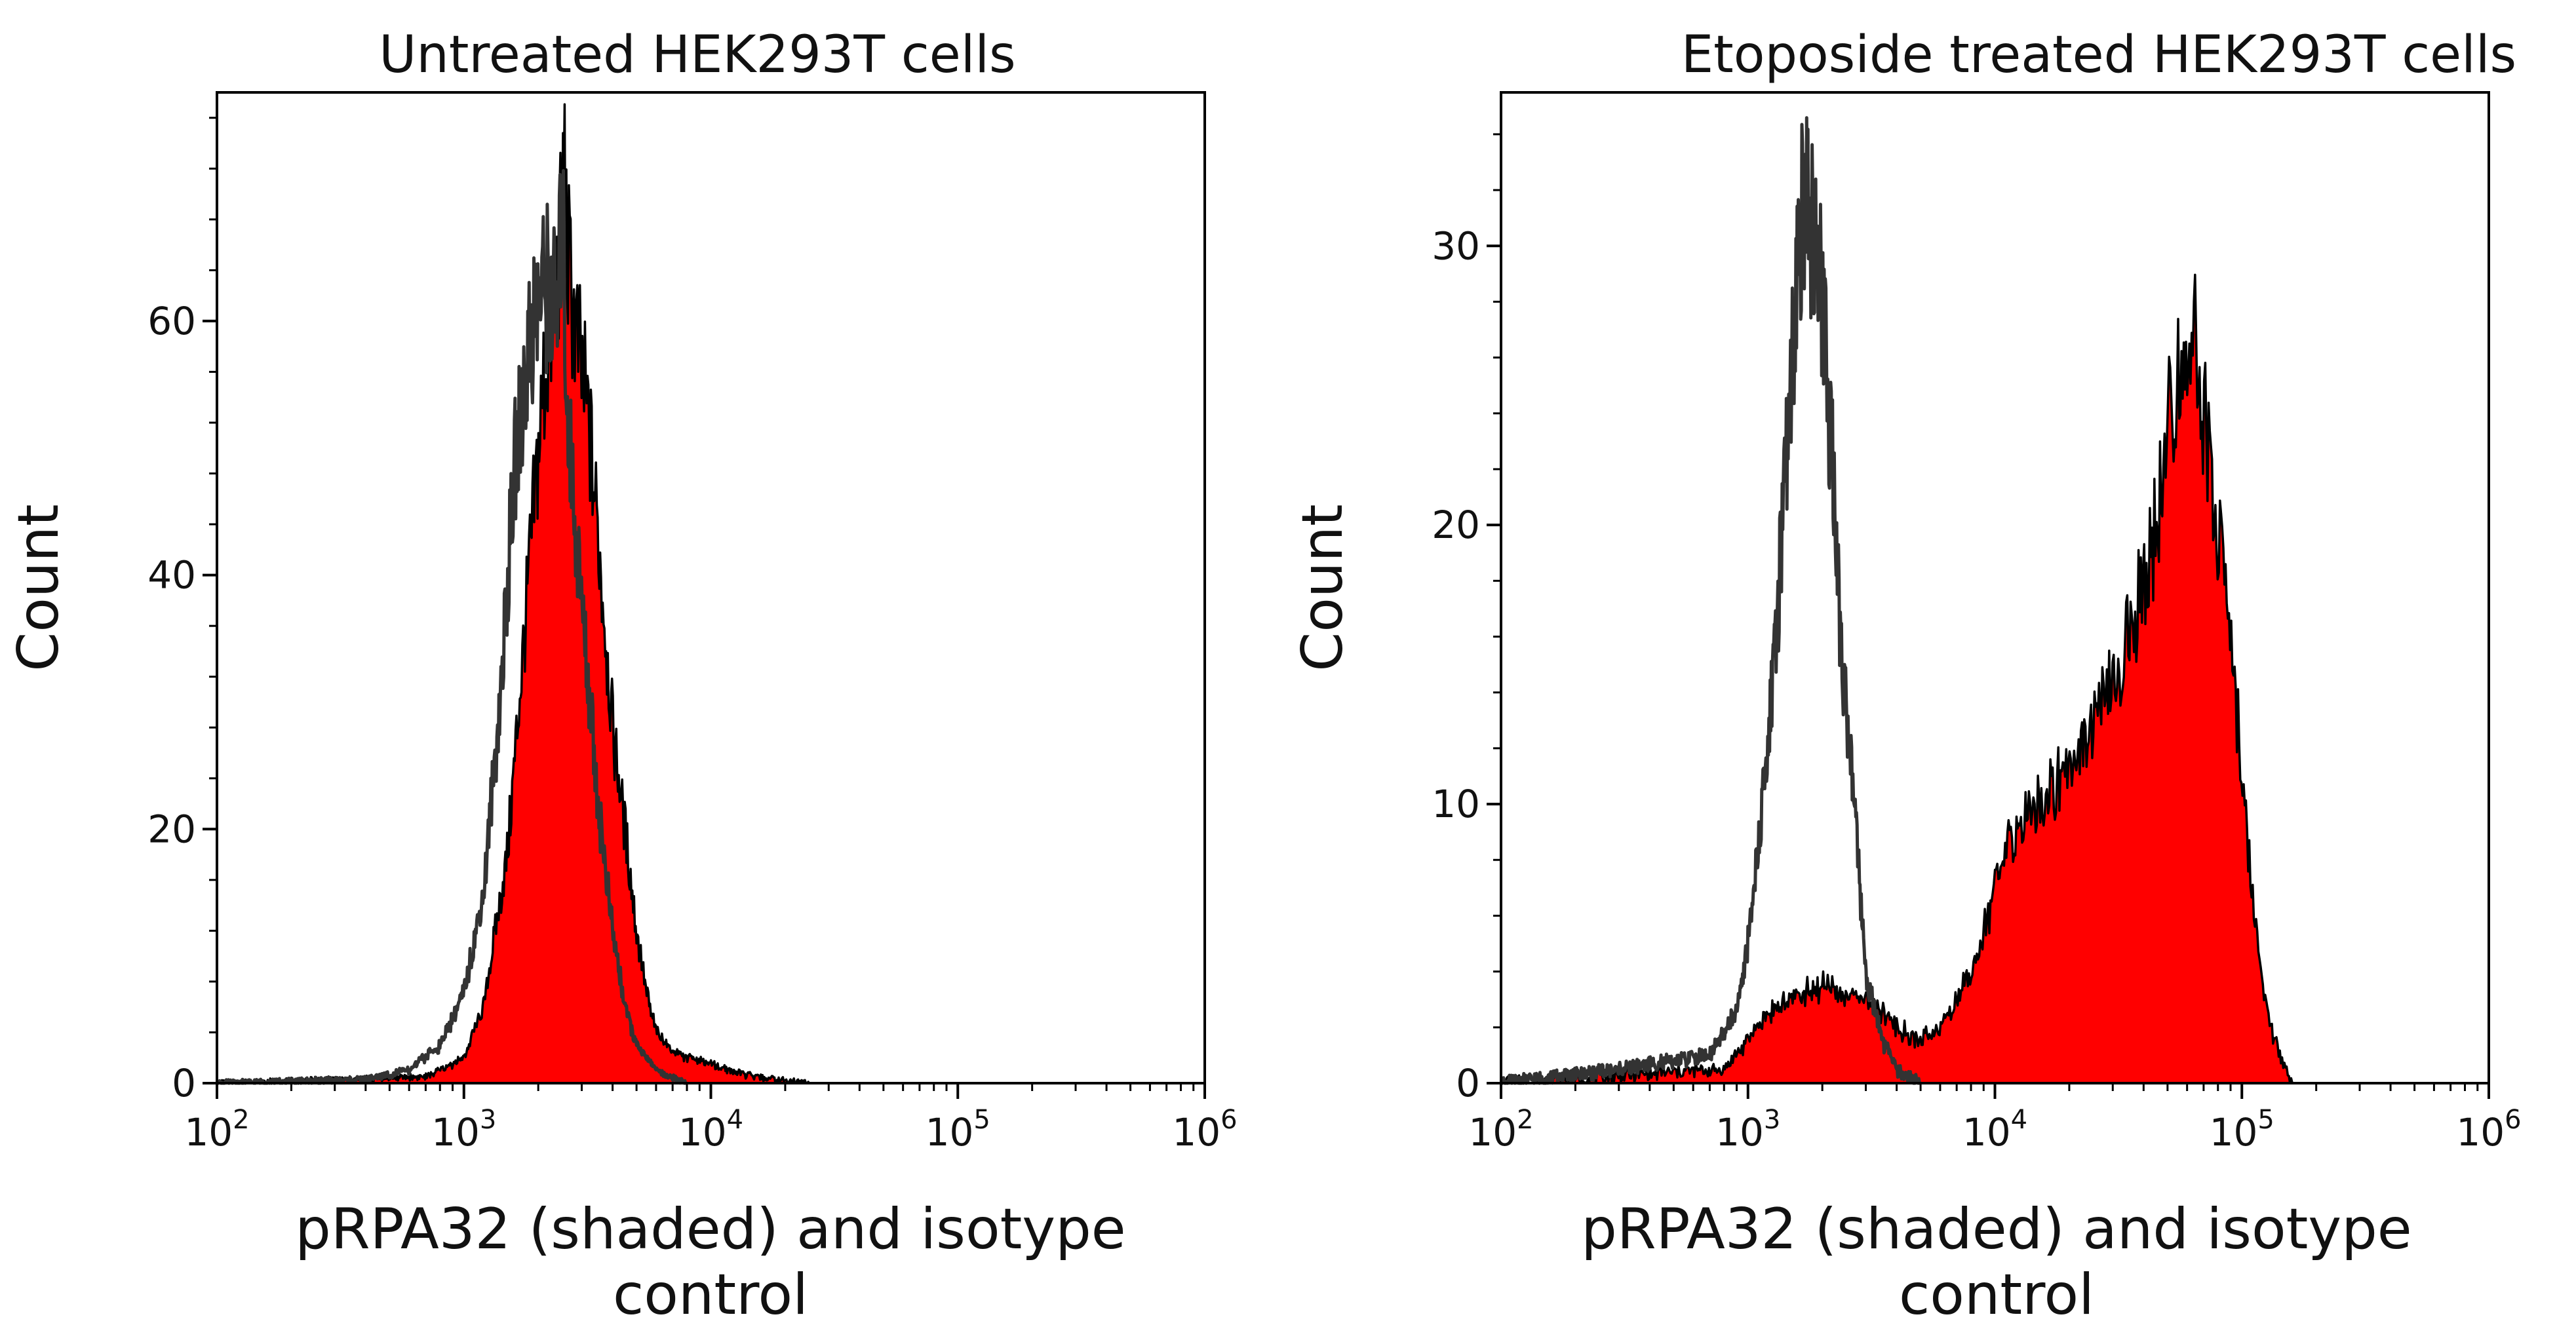  I want to click on panel-title: Etoposide treated HEK293T cells, so click(2098, 55).